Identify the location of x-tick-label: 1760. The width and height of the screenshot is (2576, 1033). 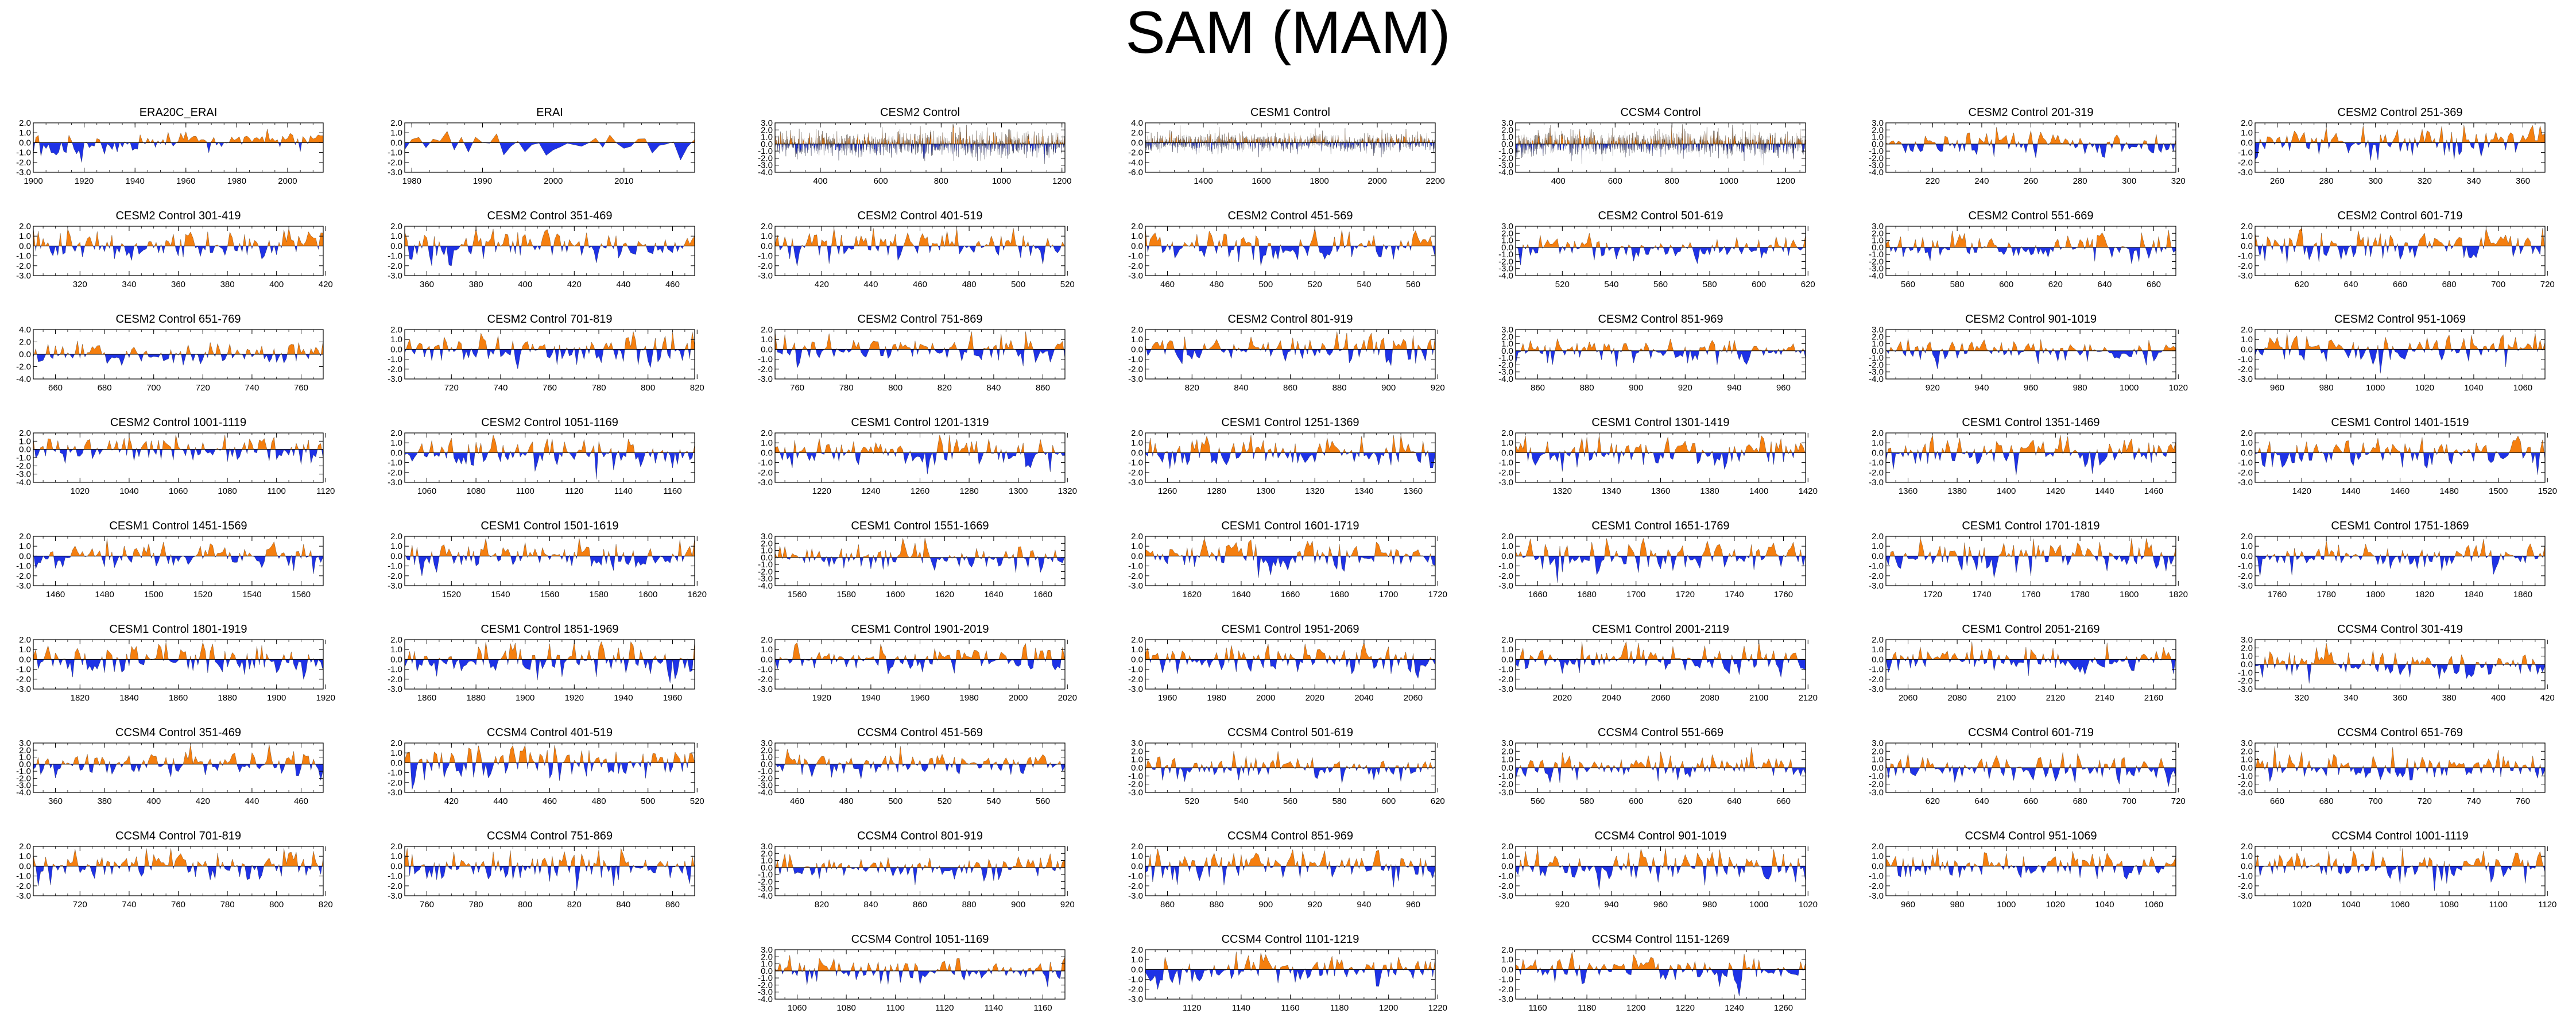
(2031, 594).